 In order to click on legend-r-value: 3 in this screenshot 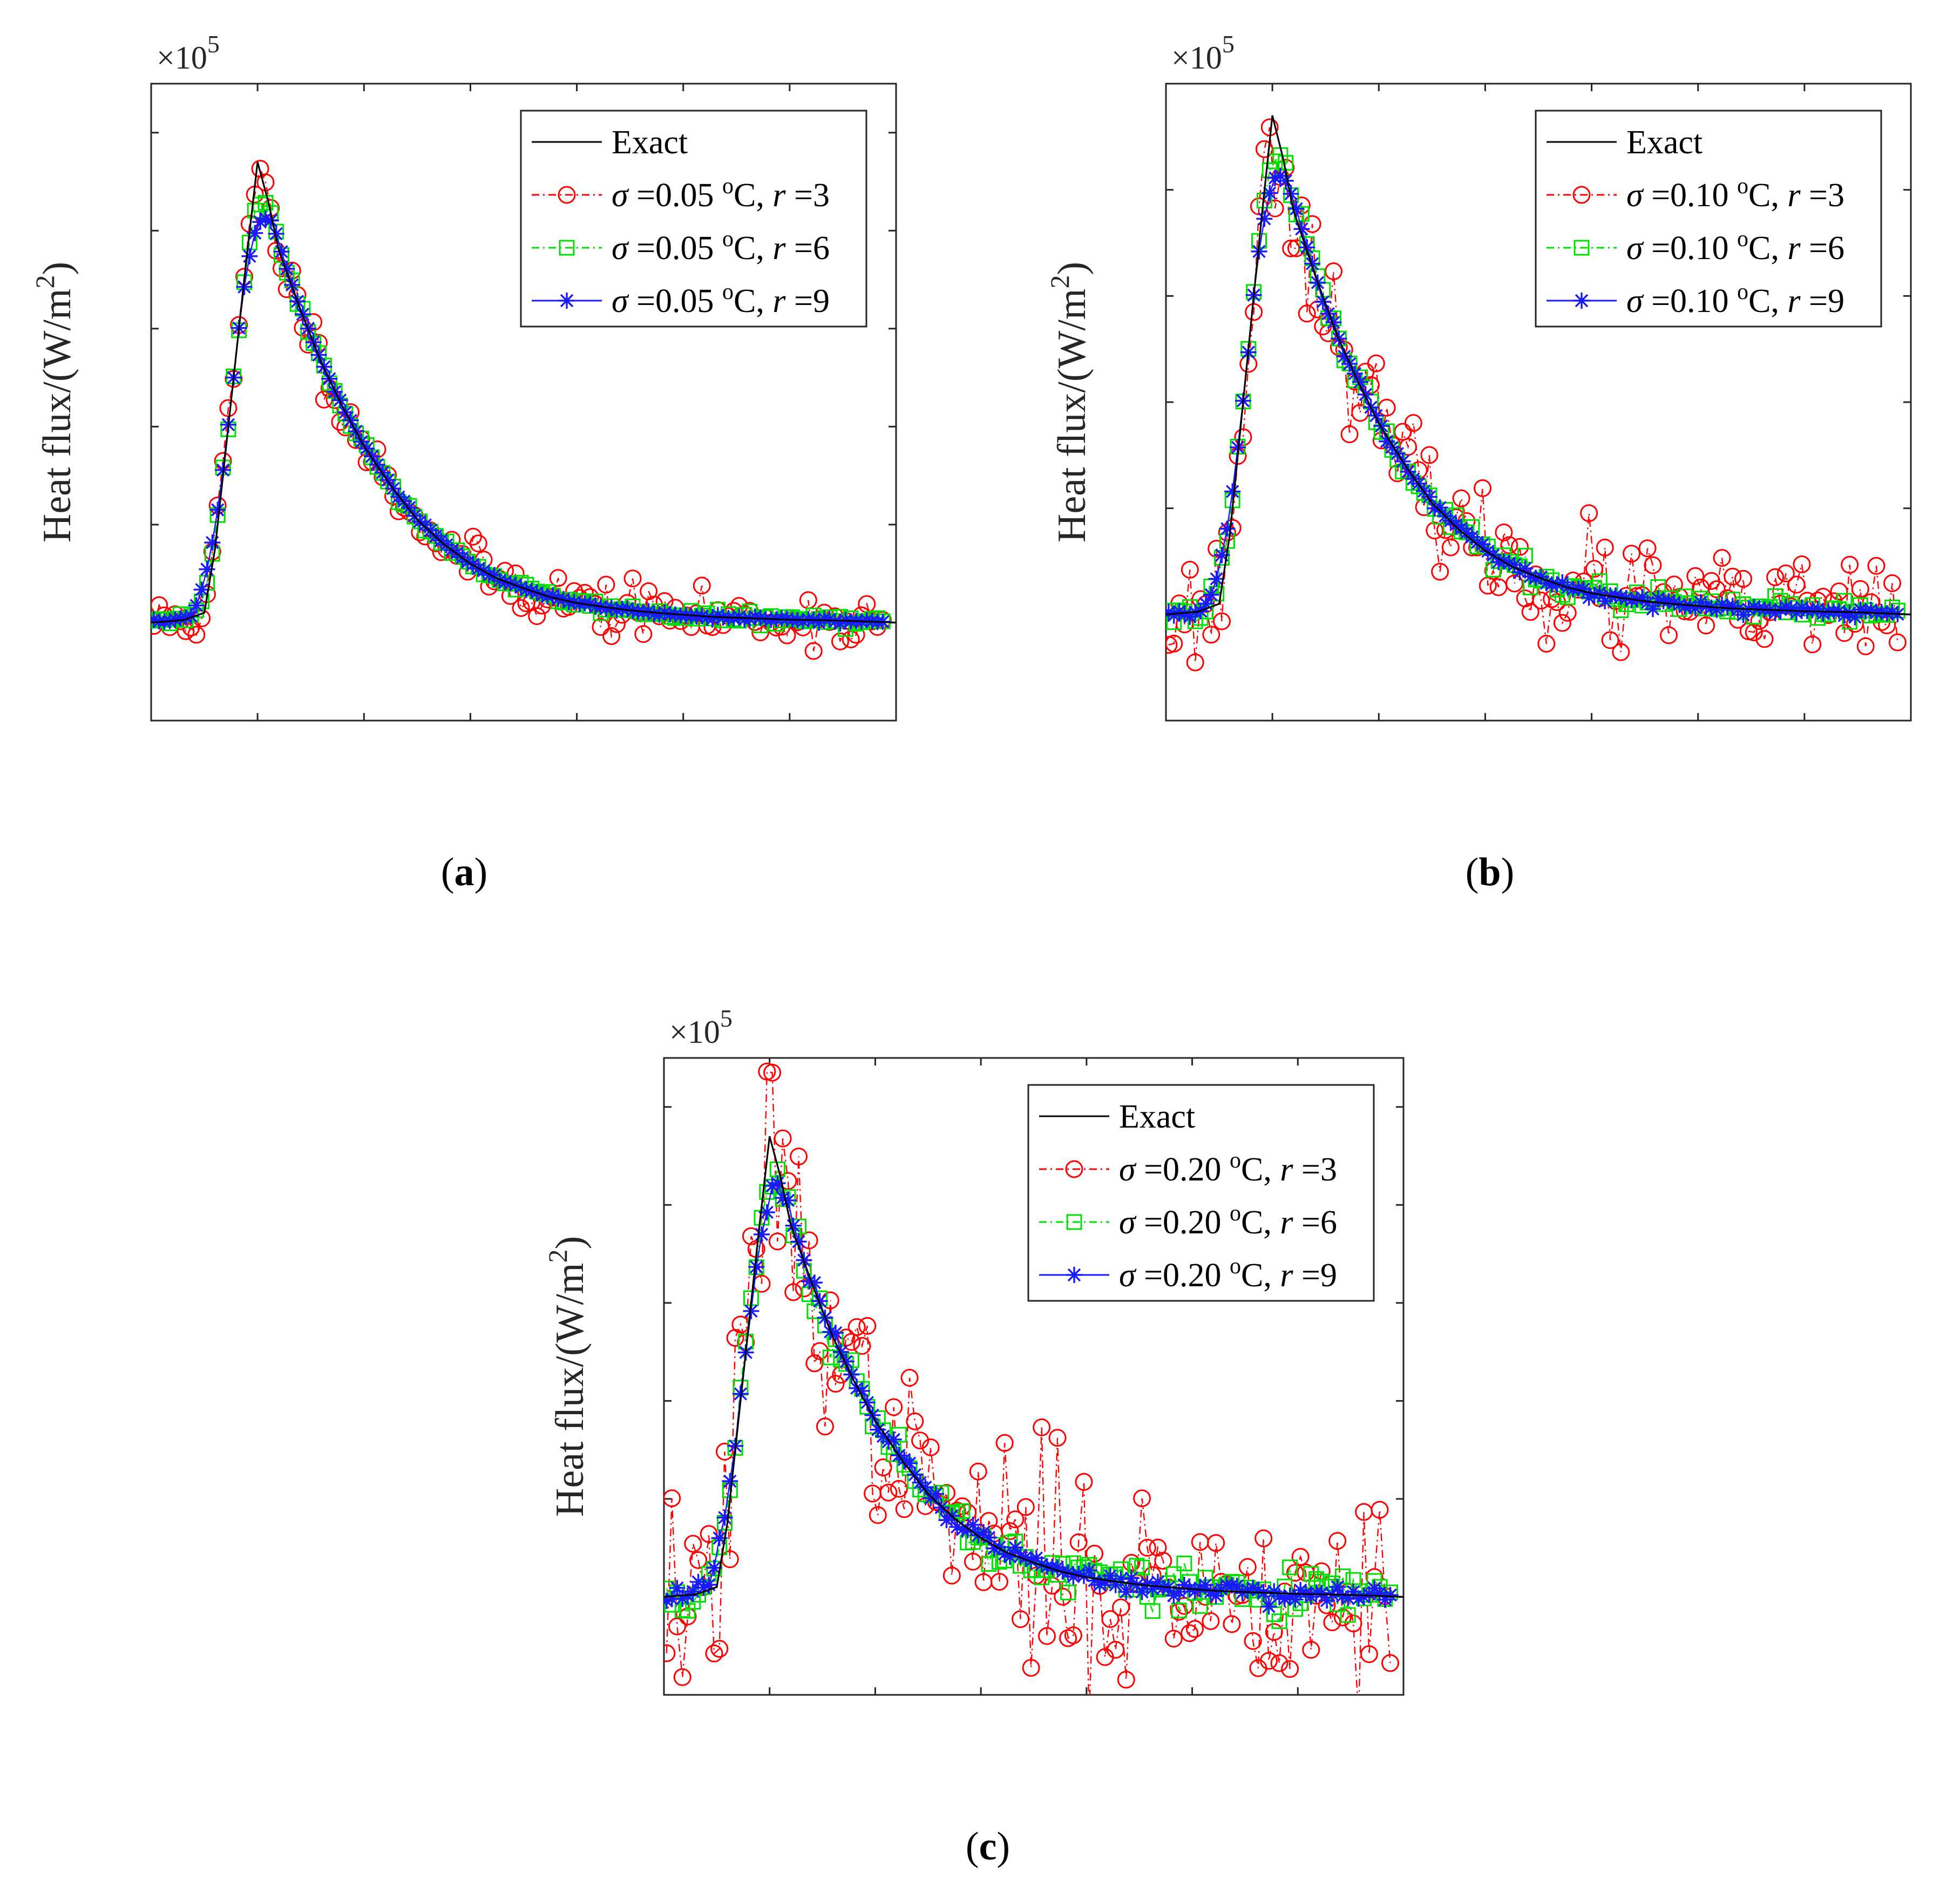, I will do `click(821, 195)`.